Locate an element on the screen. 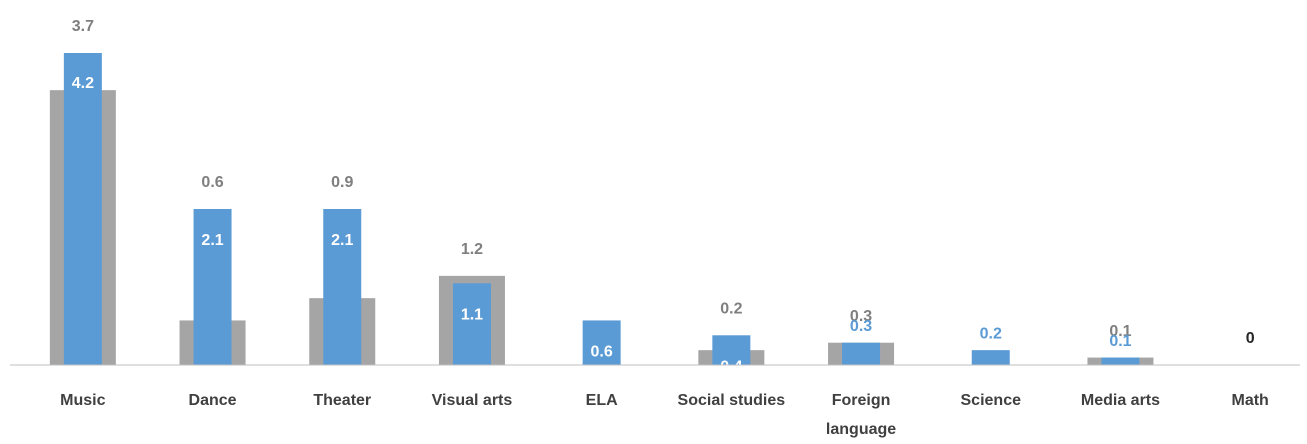 The height and width of the screenshot is (444, 1307). x-tick-label: Media arts is located at coordinates (1120, 400).